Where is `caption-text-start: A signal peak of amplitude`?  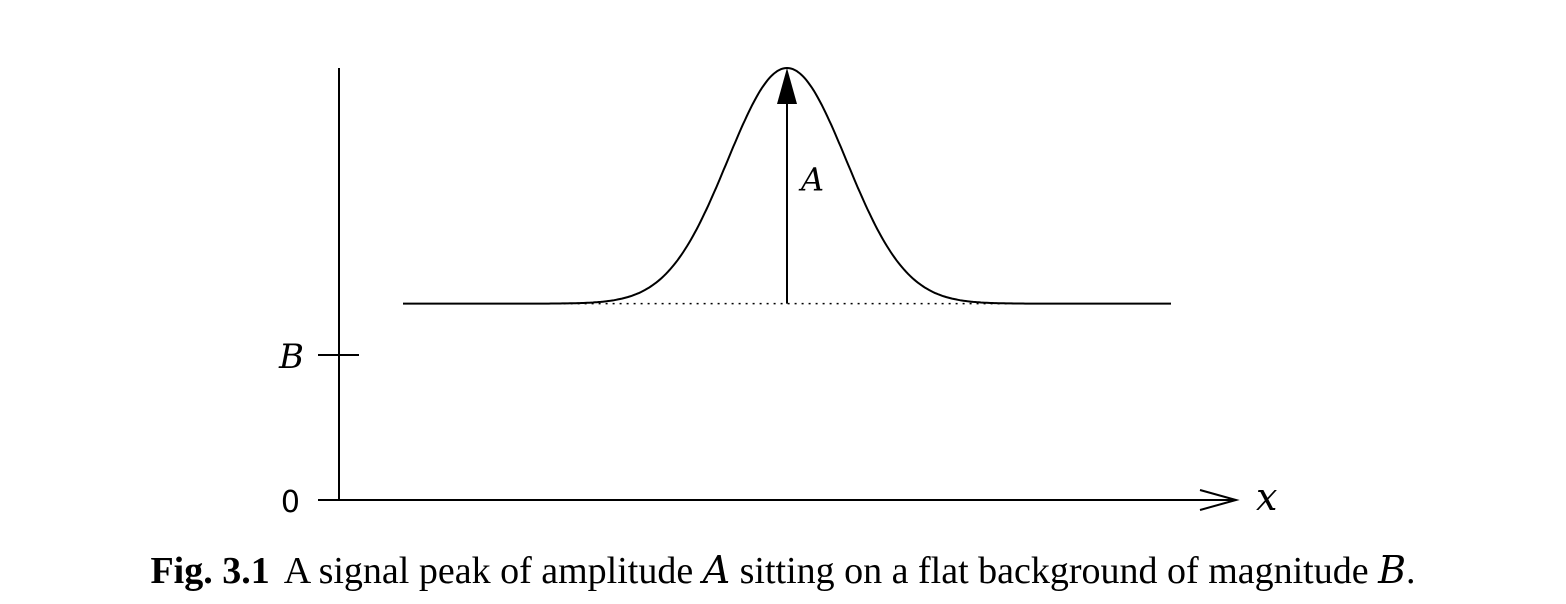
caption-text-start: A signal peak of amplitude is located at coordinates (493, 571).